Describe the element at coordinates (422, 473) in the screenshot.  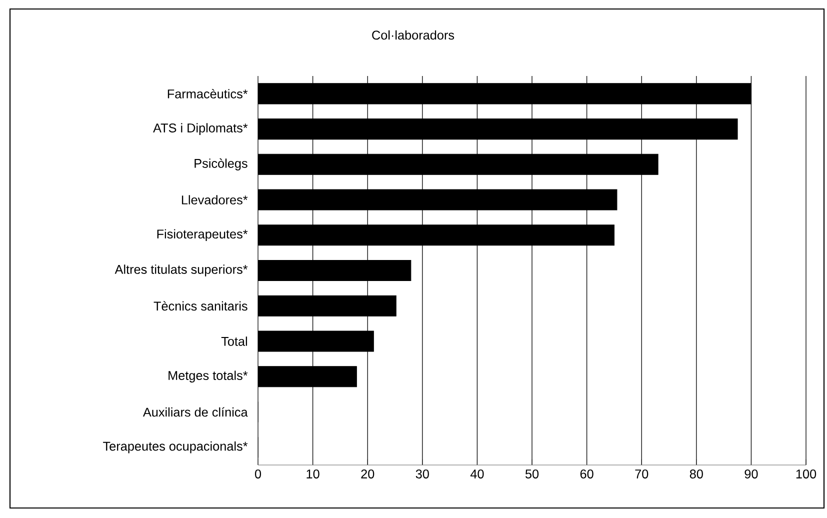
I see `x-tick-label: 30` at that location.